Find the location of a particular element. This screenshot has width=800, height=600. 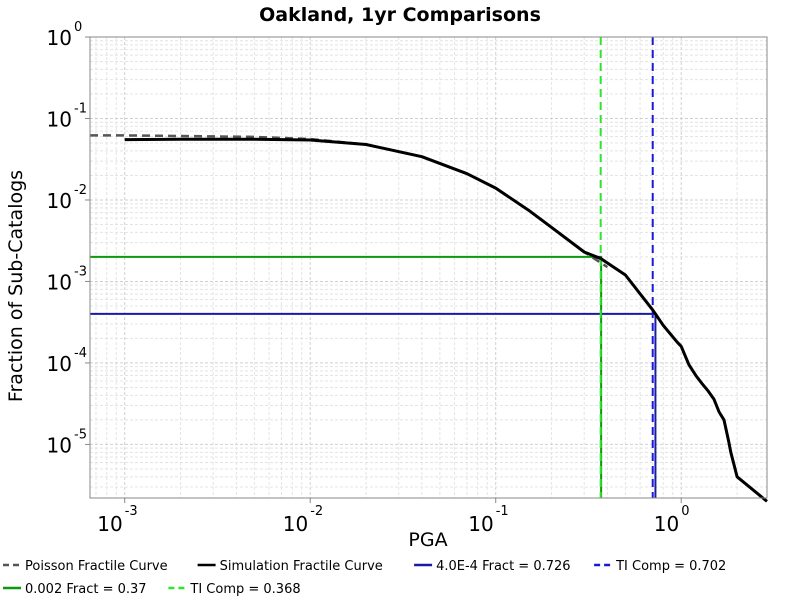

legend-item: 0.002 Fract = 0.37 is located at coordinates (75, 589).